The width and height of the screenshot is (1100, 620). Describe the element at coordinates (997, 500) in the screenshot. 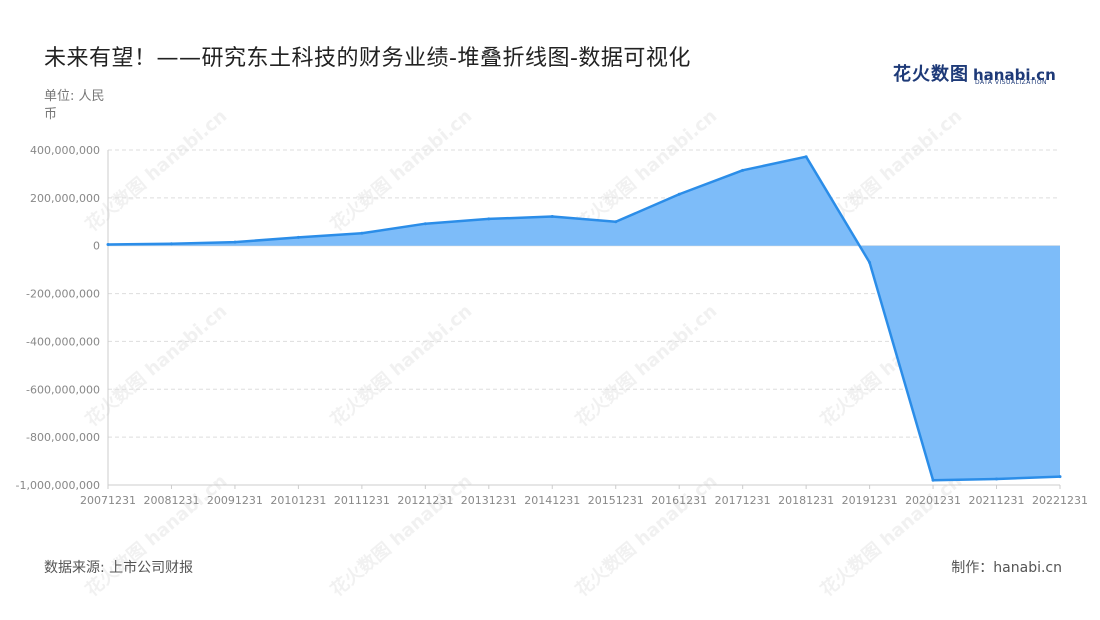

I see `x-tick-label: 20211231` at that location.